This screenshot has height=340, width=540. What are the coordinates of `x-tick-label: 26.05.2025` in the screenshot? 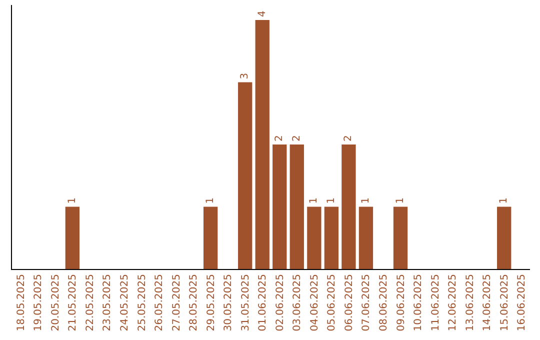 It's located at (160, 303).